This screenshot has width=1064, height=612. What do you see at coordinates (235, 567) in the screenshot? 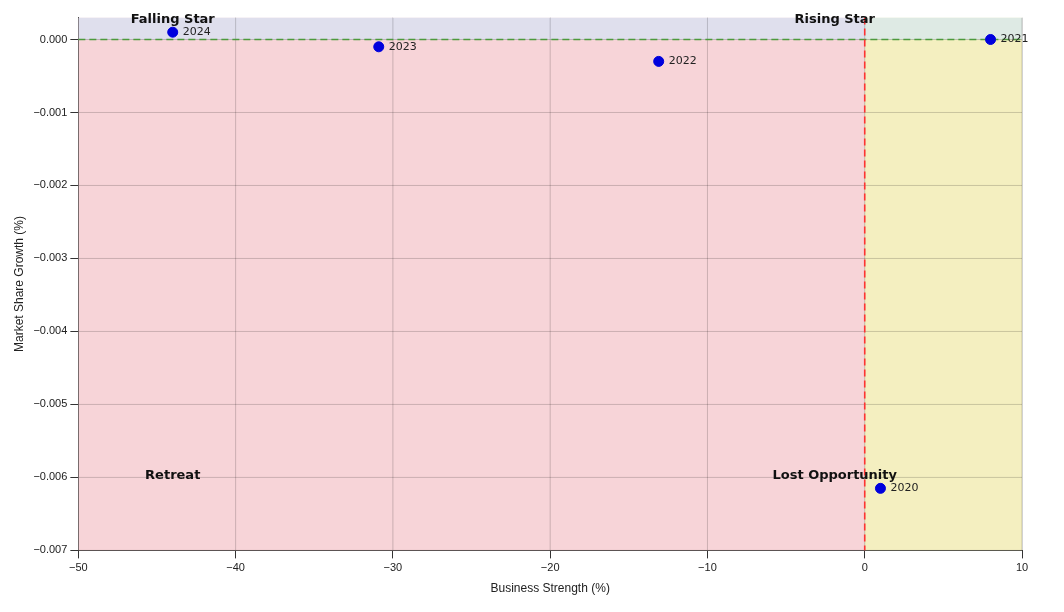
I see `x-tick-label: −40` at bounding box center [235, 567].